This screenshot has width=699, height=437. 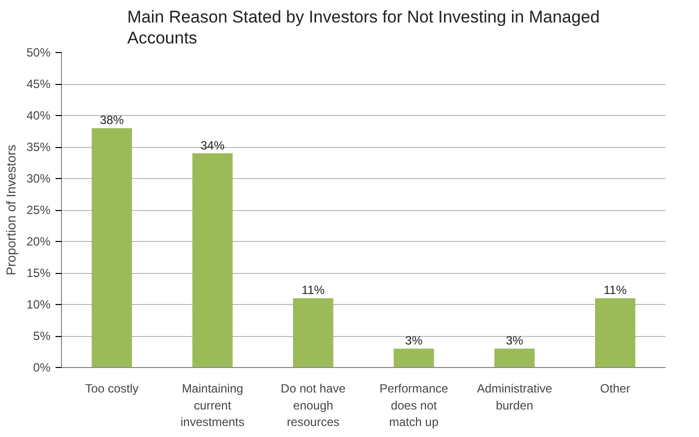 What do you see at coordinates (38, 147) in the screenshot?
I see `y-tick-label: 35%` at bounding box center [38, 147].